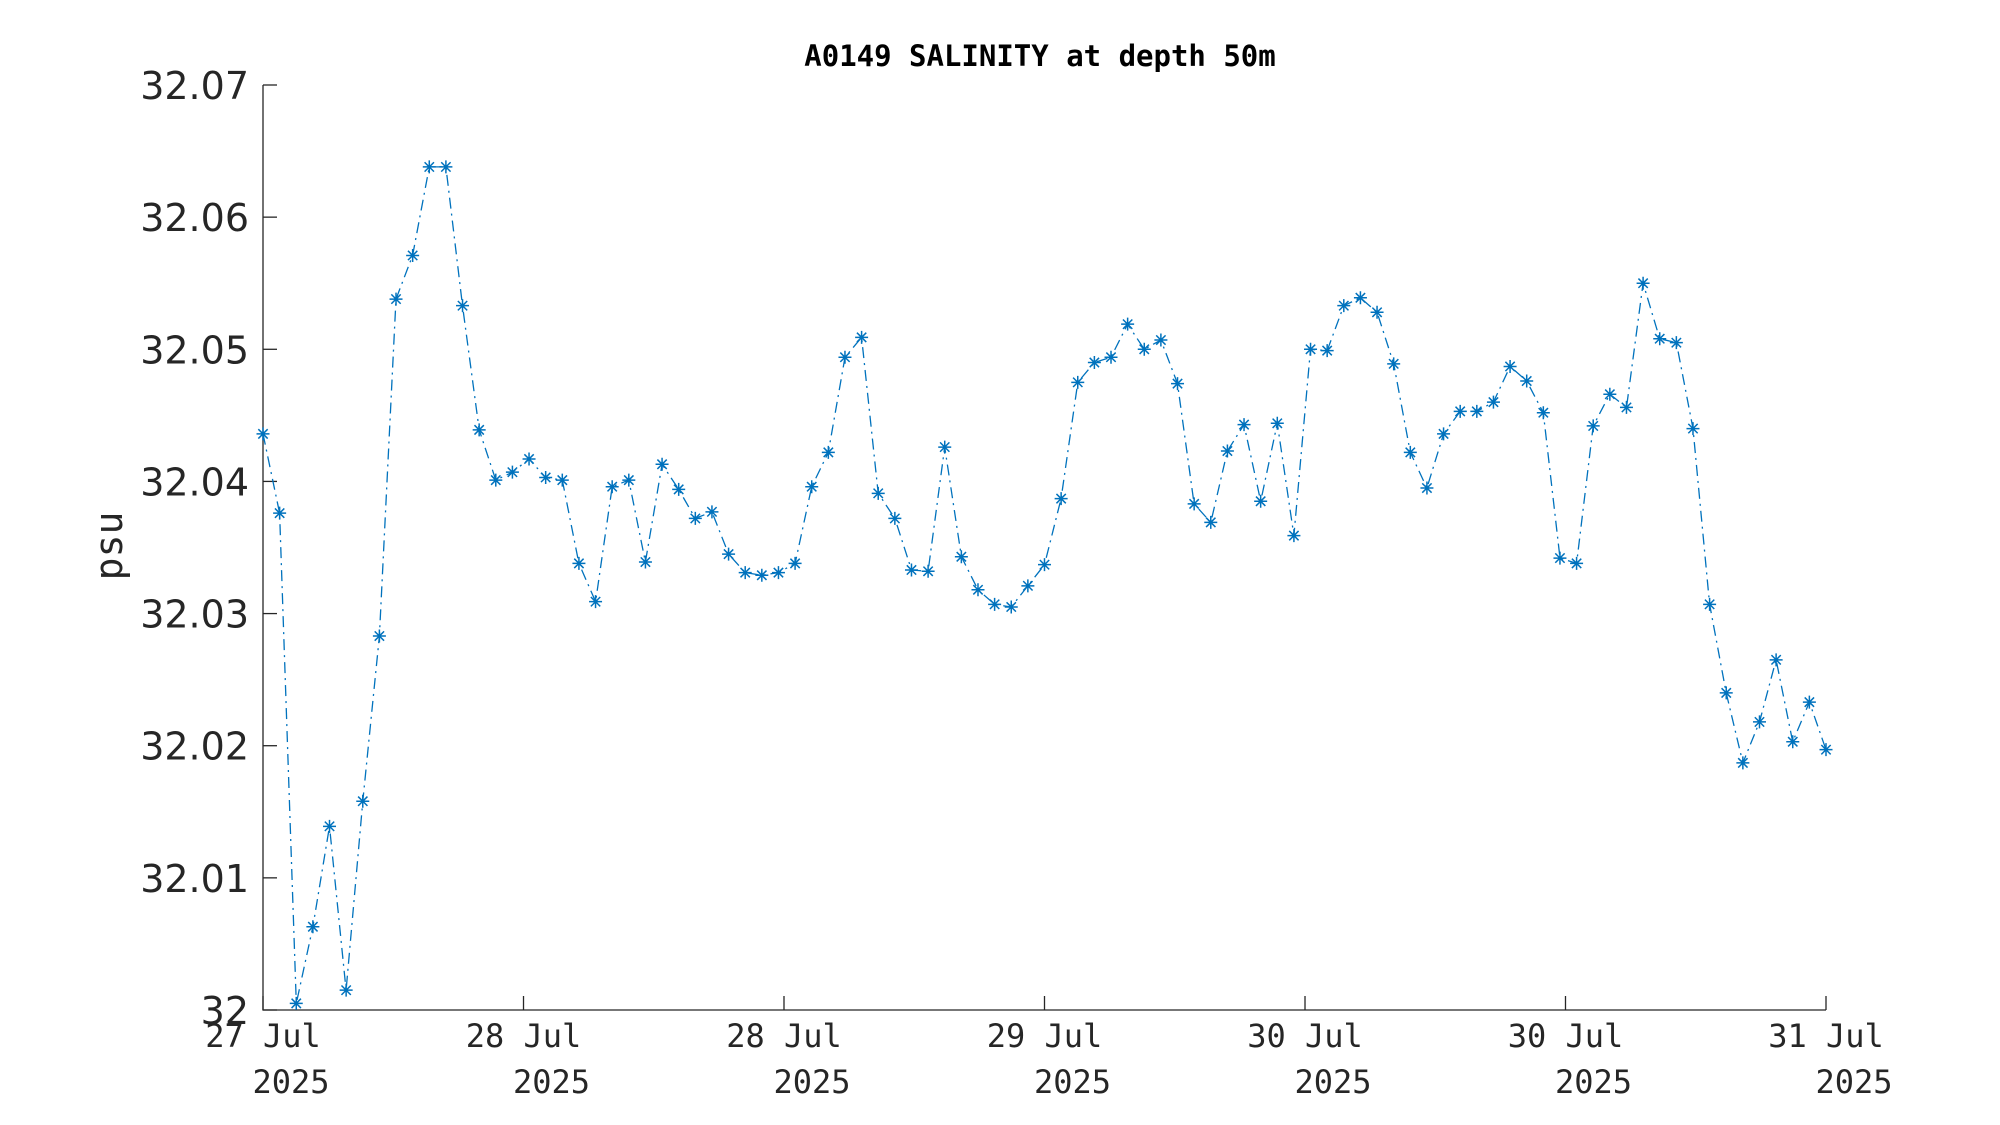 This screenshot has height=1125, width=2000. I want to click on y-tick-label: 32, so click(225, 1011).